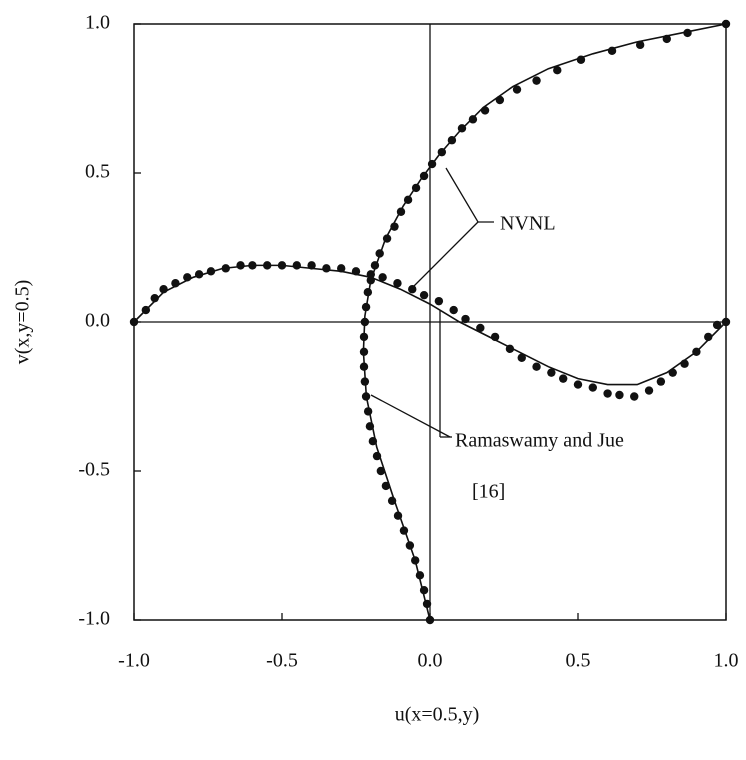 Image resolution: width=746 pixels, height=760 pixels. I want to click on x-tick-label: 1.0, so click(726, 661).